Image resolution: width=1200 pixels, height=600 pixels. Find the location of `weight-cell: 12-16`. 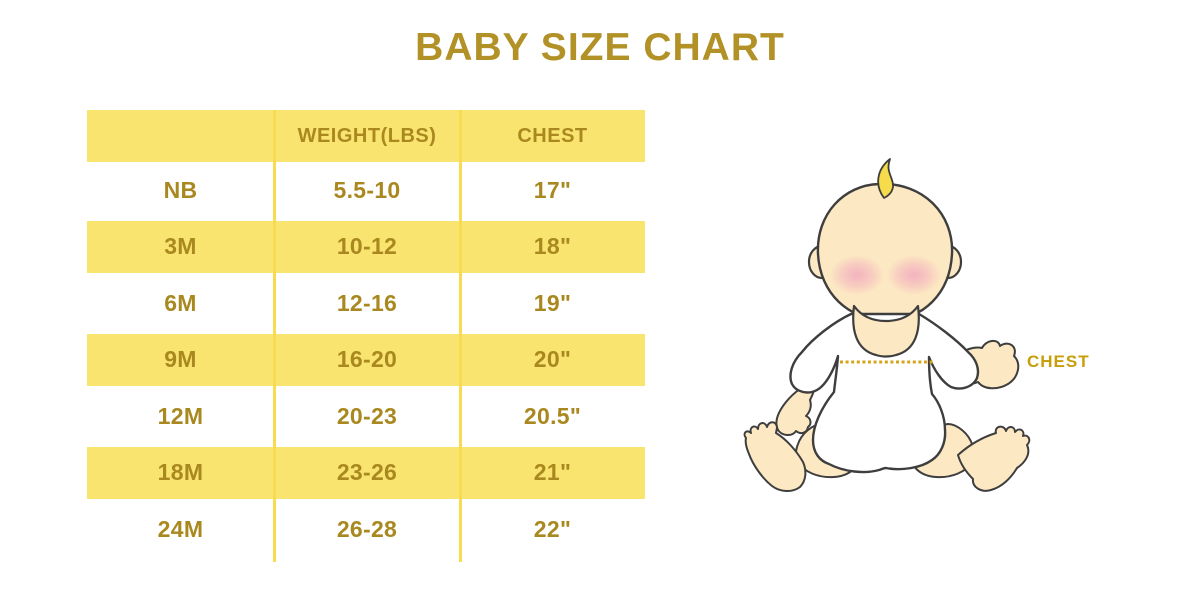

weight-cell: 12-16 is located at coordinates (367, 302).